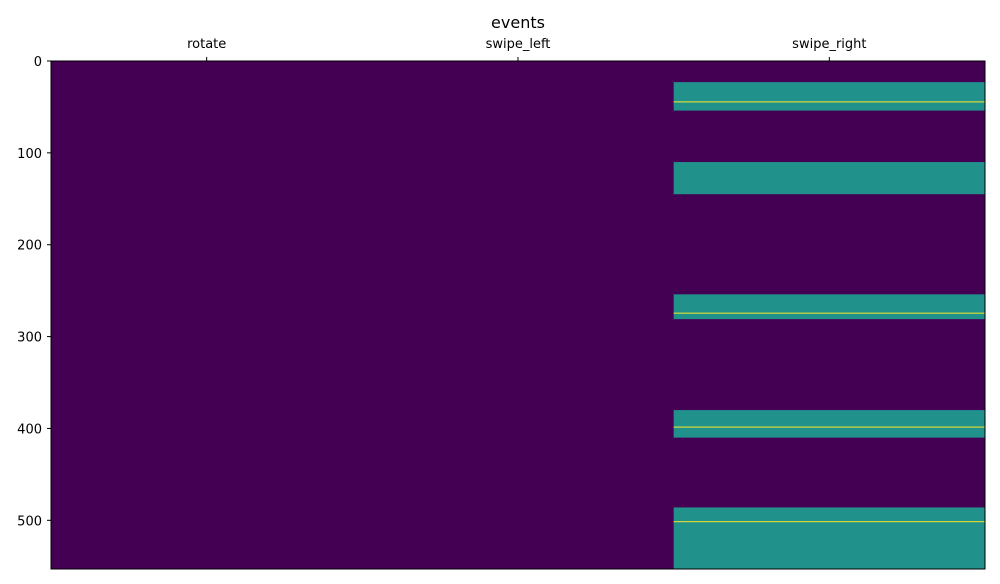 Image resolution: width=1000 pixels, height=584 pixels. I want to click on x-axis-top: rotate swipe_left swipe_right, so click(526, 49).